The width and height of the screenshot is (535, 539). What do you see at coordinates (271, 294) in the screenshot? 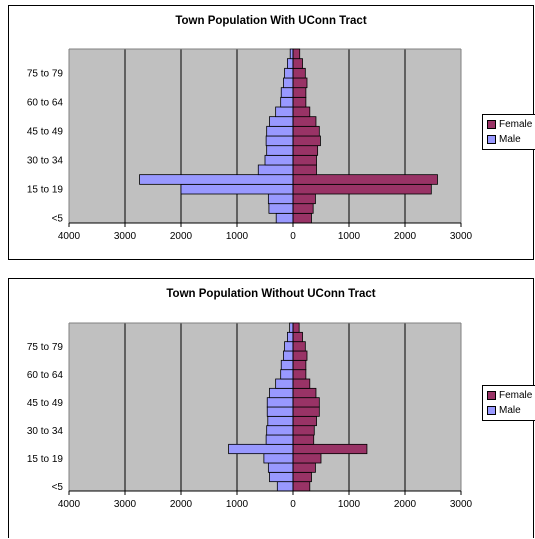
I see `chart-title: Town Population Without UConn Tract` at bounding box center [271, 294].